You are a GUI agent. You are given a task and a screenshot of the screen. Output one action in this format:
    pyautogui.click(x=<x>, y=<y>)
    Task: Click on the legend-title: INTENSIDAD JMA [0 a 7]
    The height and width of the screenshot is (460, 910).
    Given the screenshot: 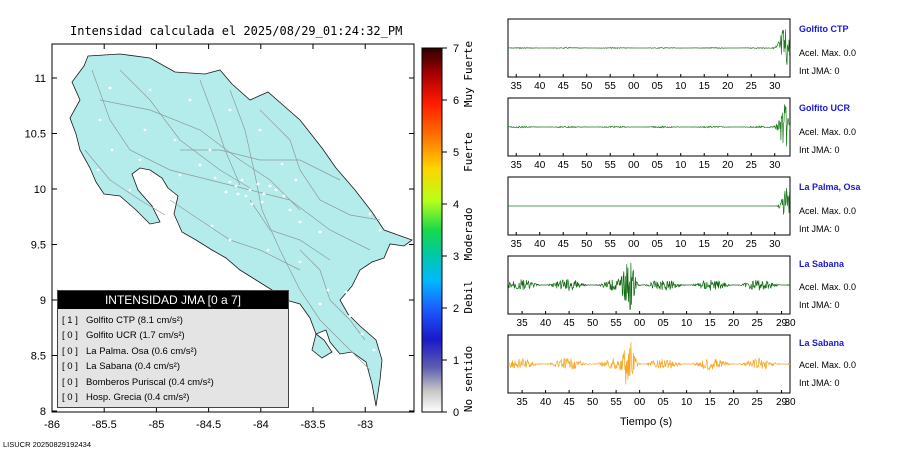 What is the action you would take?
    pyautogui.click(x=173, y=300)
    